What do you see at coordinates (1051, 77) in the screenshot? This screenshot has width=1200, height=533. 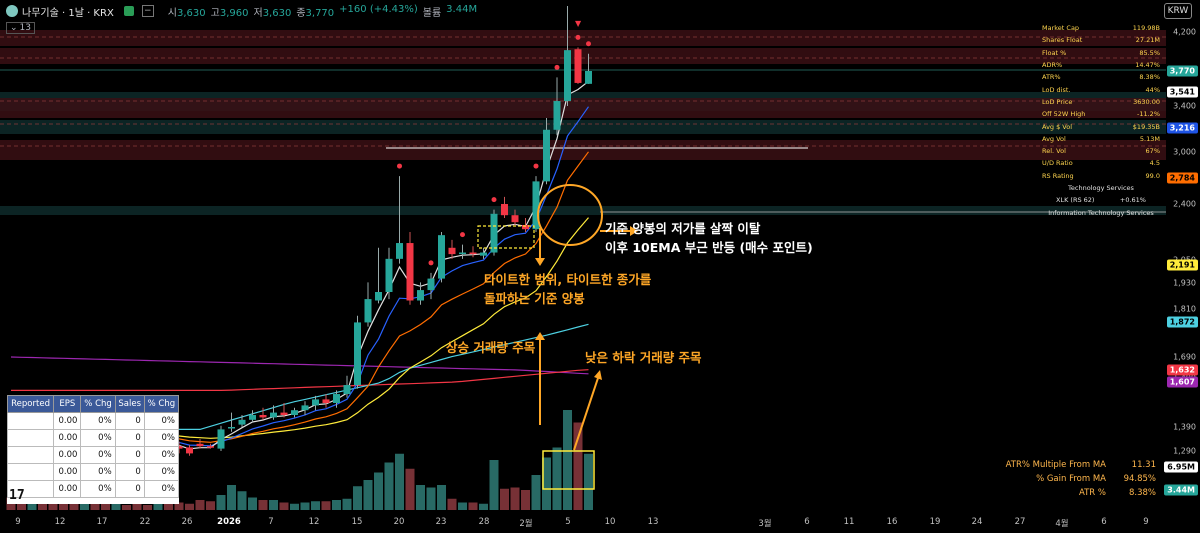 I see `stat-label: ATR%` at bounding box center [1051, 77].